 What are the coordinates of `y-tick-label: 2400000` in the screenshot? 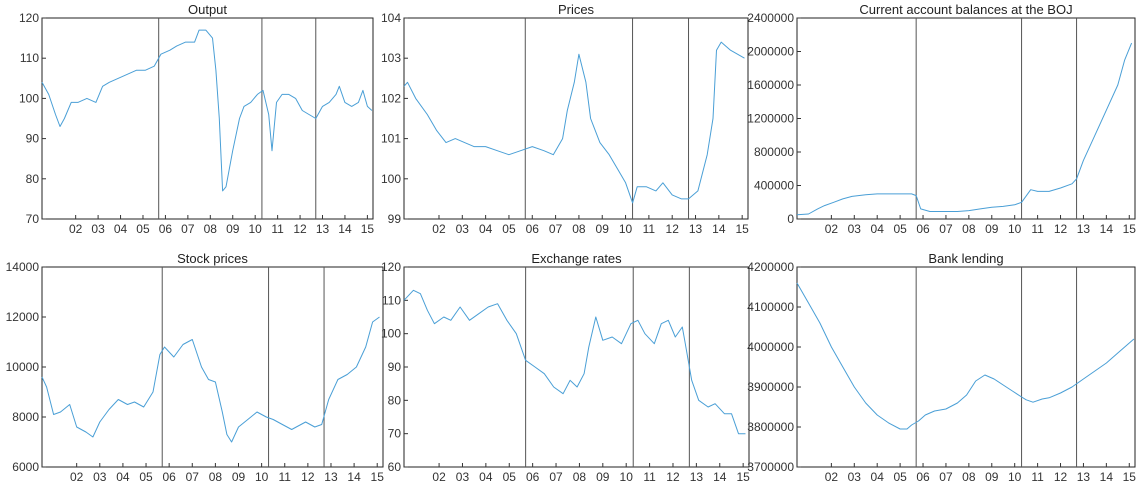 It's located at (770, 18).